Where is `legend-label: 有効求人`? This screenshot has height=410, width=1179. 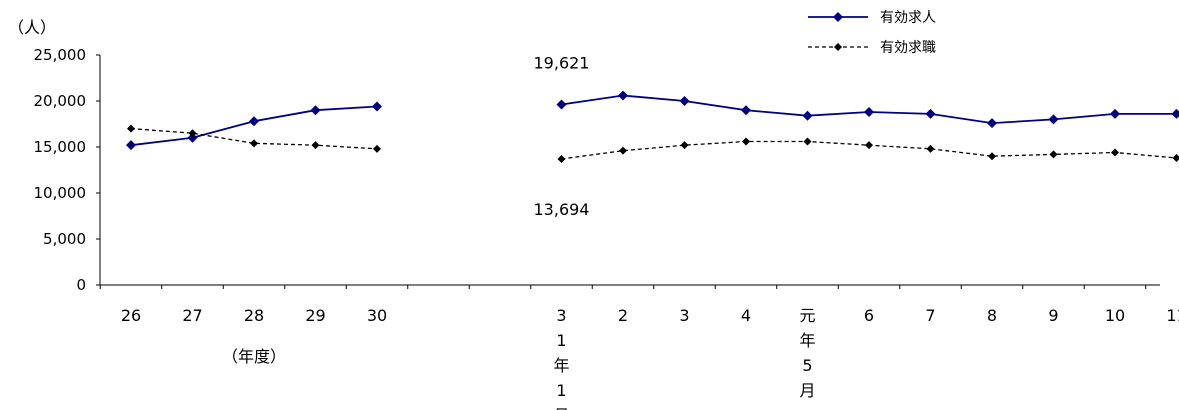 legend-label: 有効求人 is located at coordinates (908, 18).